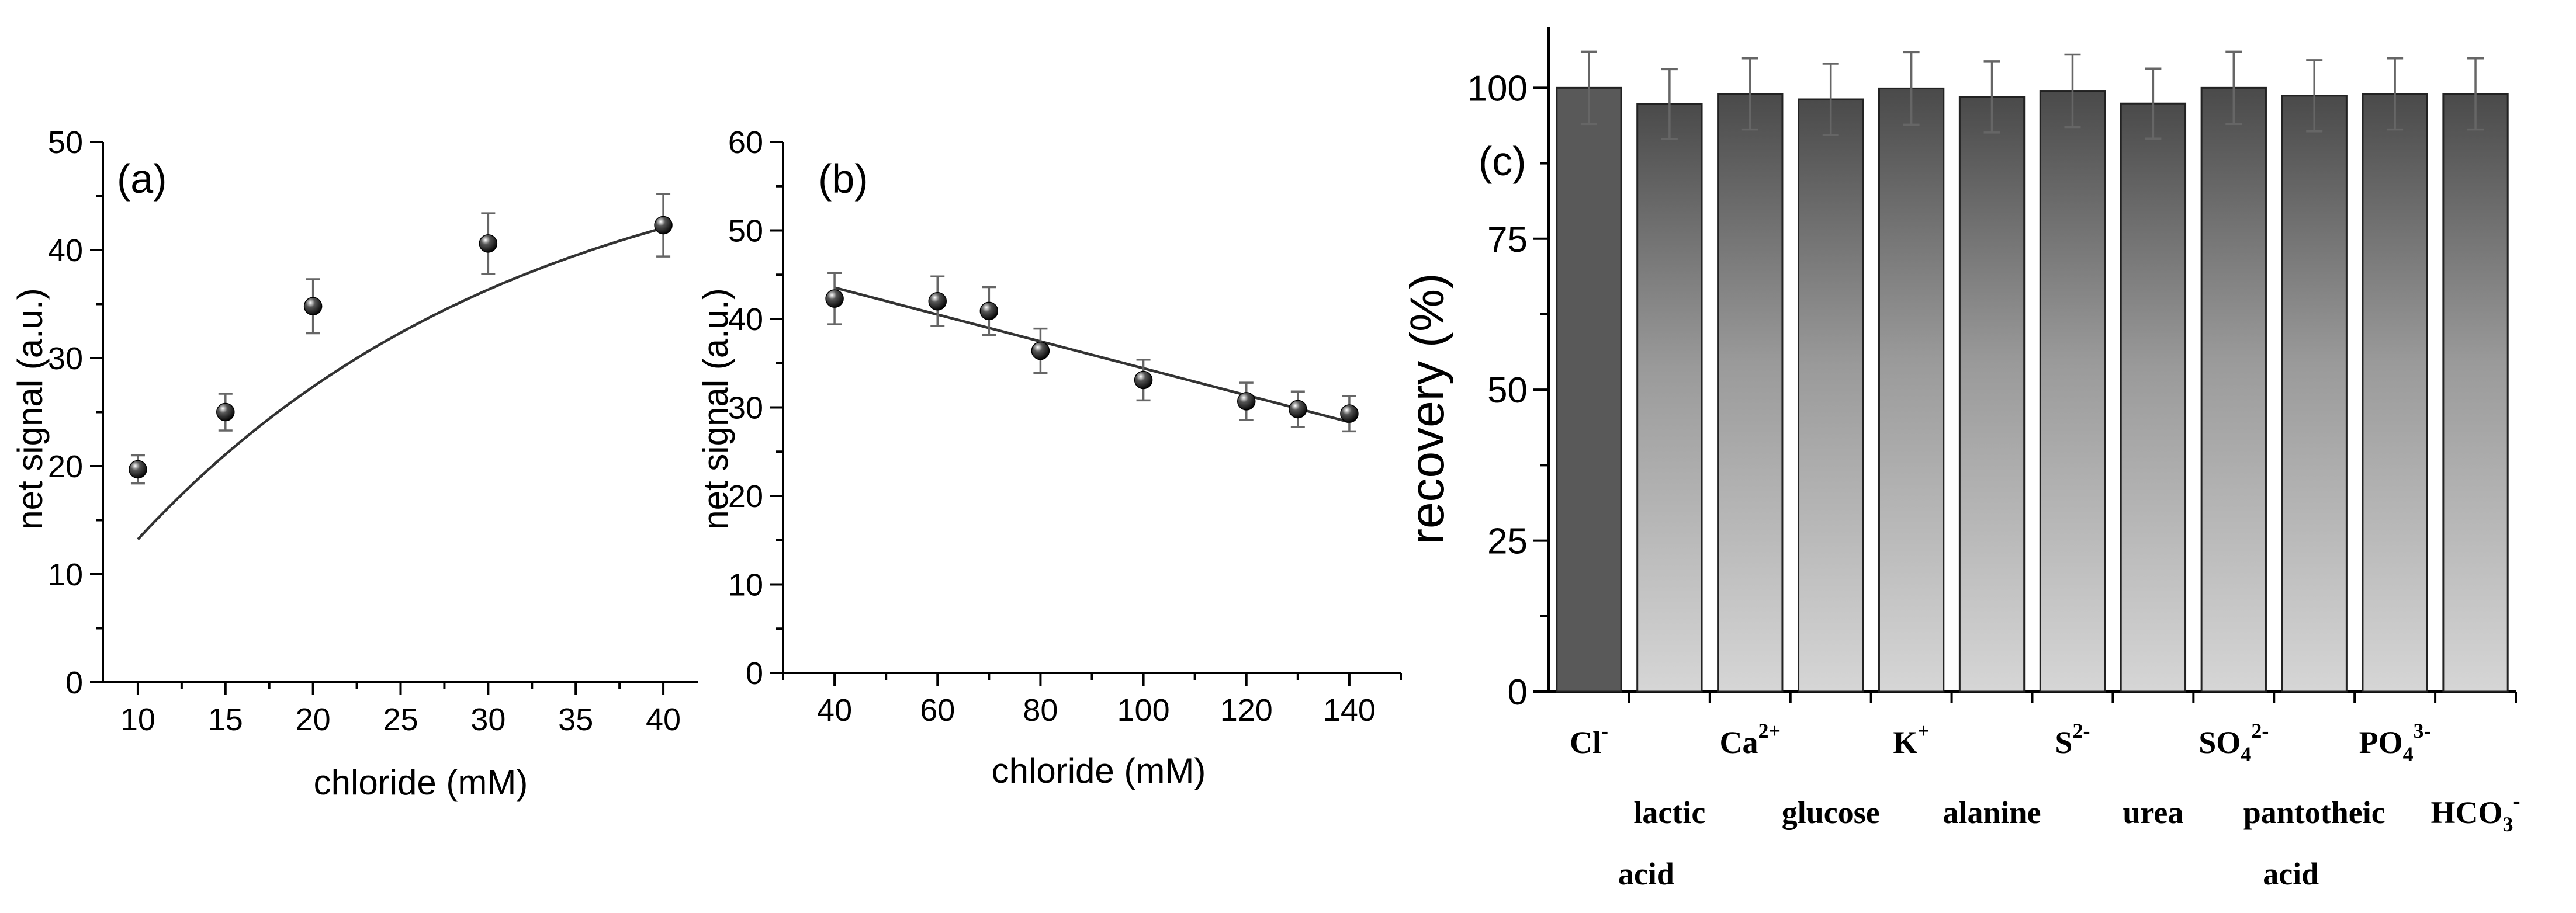 The image size is (2576, 913). I want to click on panel-c-category-label: alanine, so click(1992, 812).